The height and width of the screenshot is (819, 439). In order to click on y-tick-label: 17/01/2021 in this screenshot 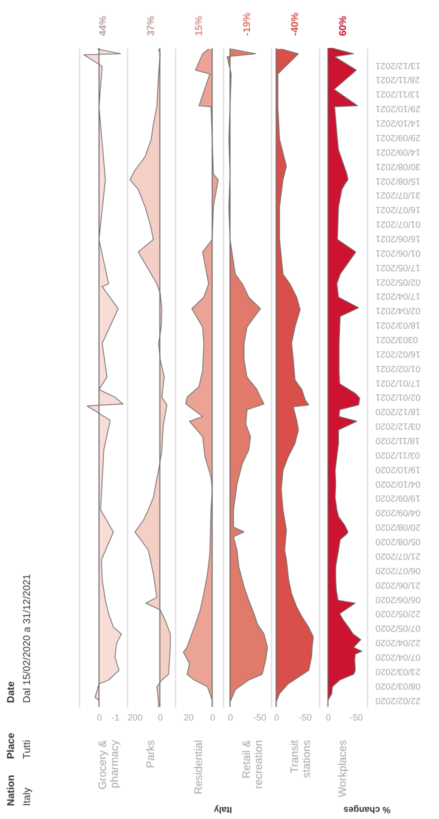, I will do `click(398, 383)`.